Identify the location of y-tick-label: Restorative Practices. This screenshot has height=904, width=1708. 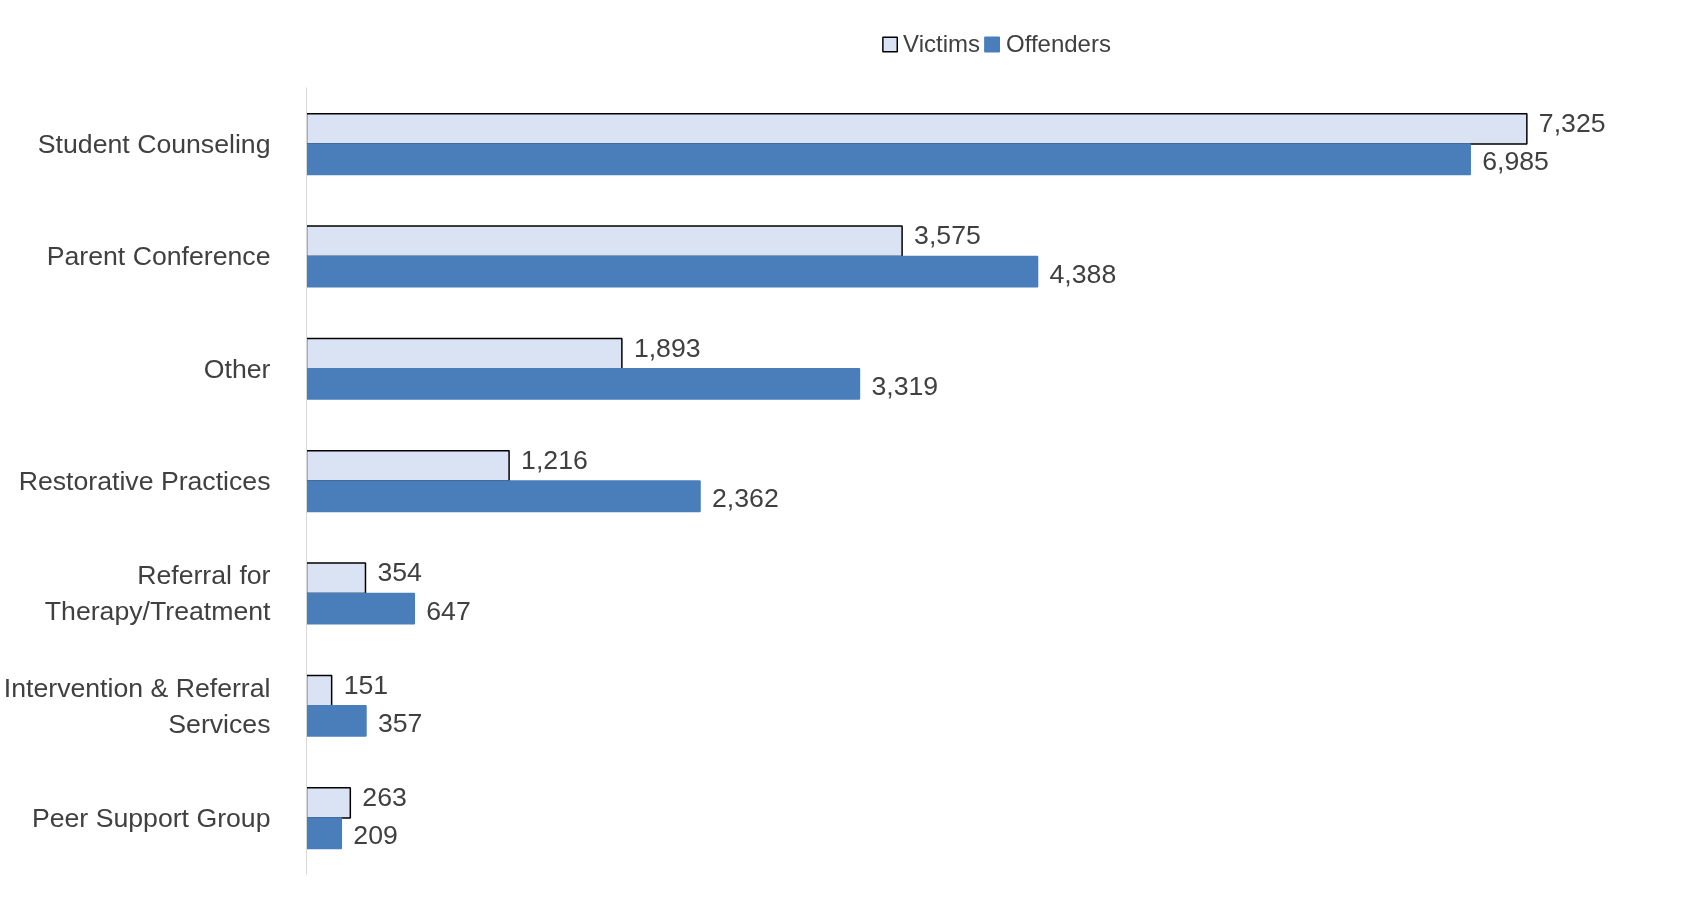
(144, 481).